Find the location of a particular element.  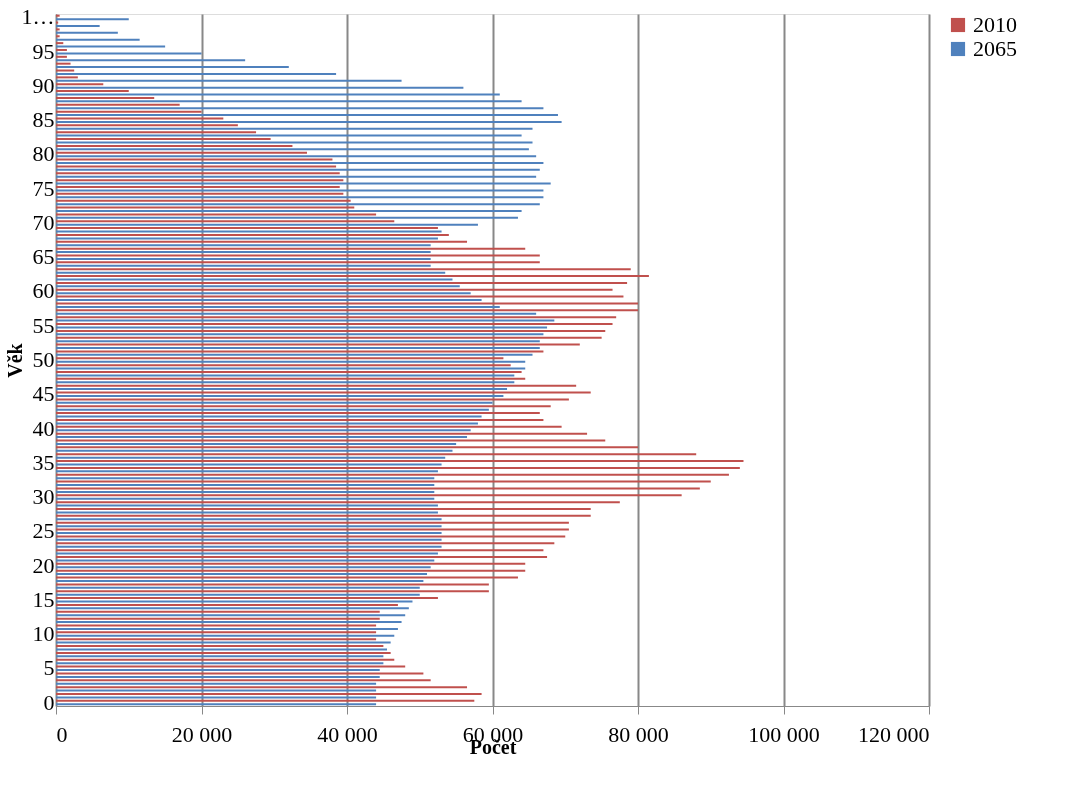

legend-label: 2010 is located at coordinates (995, 24).